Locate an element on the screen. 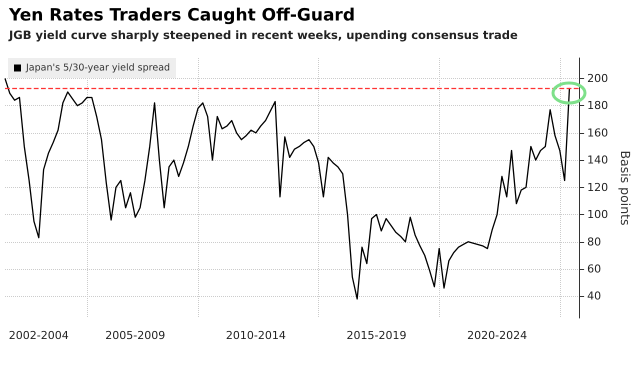  legend-label: Japan's 5/30-year yield spread is located at coordinates (97, 68).